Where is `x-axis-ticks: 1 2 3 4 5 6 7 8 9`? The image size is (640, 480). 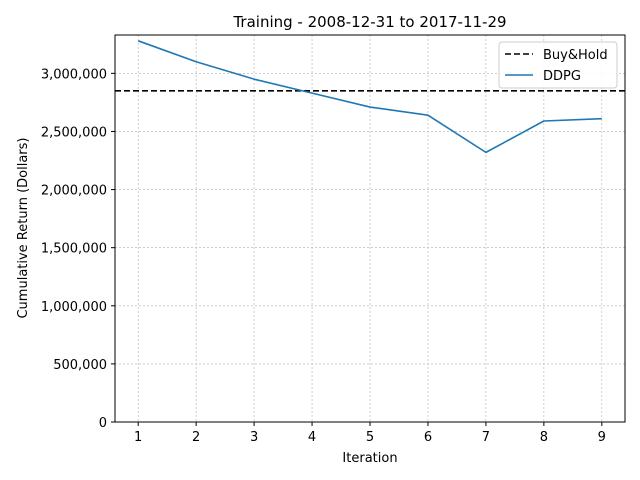
x-axis-ticks: 1 2 3 4 5 6 7 8 9 is located at coordinates (370, 433).